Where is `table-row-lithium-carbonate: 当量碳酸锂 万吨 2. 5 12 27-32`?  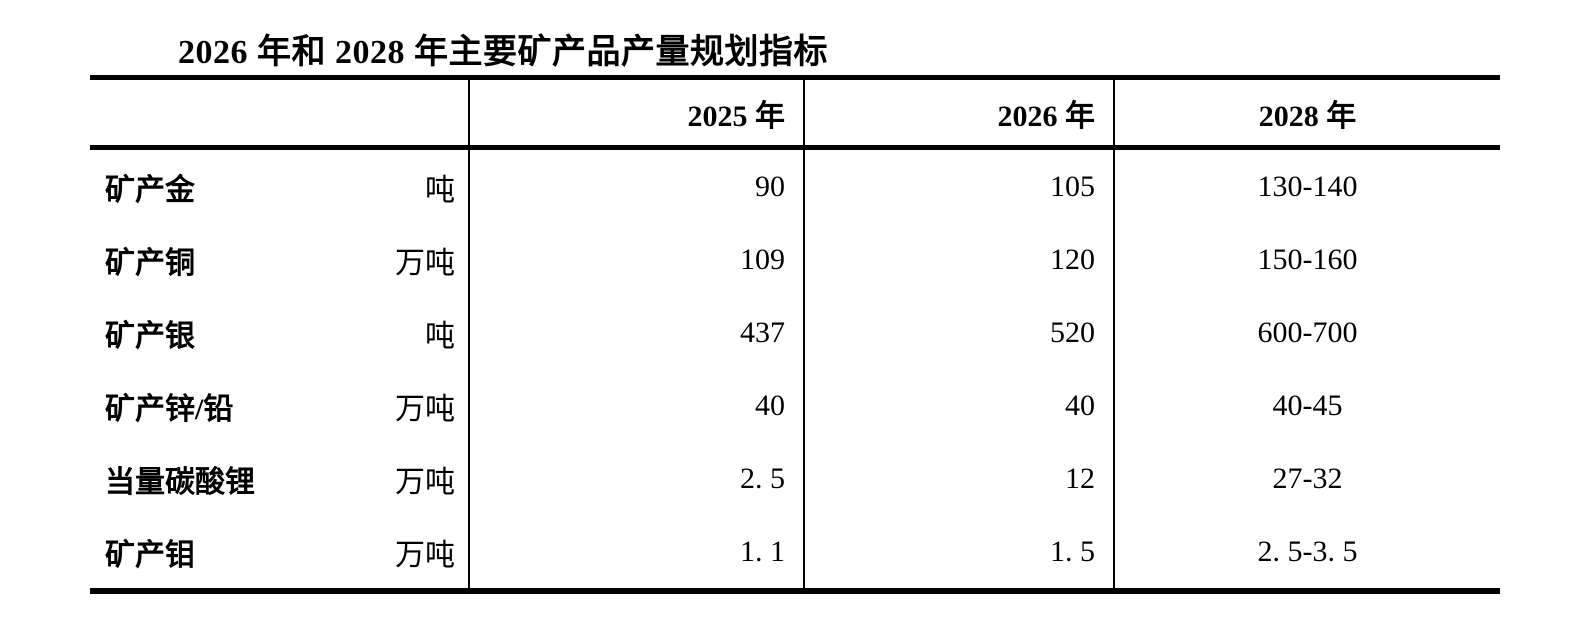 table-row-lithium-carbonate: 当量碳酸锂 万吨 2. 5 12 27-32 is located at coordinates (795, 478).